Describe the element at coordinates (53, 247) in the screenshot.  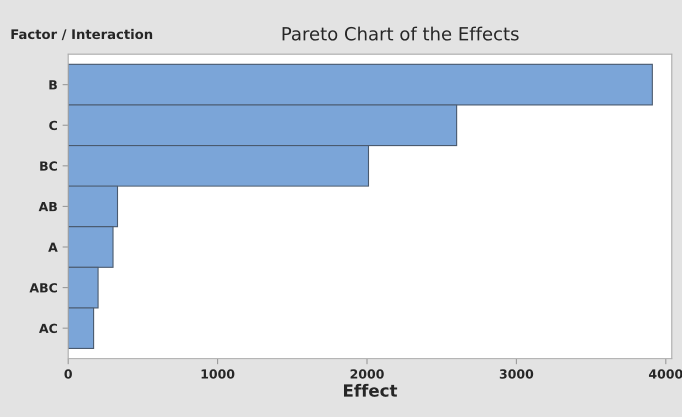
I see `y-tick-label: A` at that location.